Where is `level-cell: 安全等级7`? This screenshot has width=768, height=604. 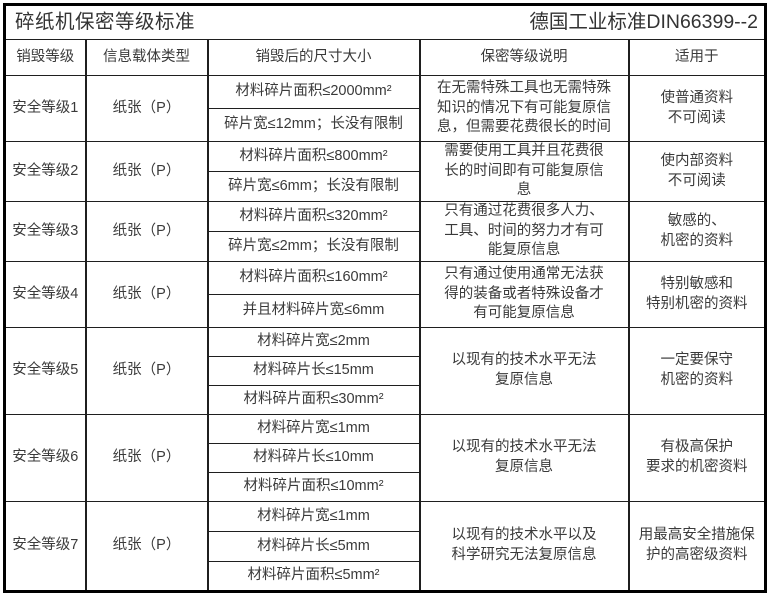 level-cell: 安全等级7 is located at coordinates (45, 546).